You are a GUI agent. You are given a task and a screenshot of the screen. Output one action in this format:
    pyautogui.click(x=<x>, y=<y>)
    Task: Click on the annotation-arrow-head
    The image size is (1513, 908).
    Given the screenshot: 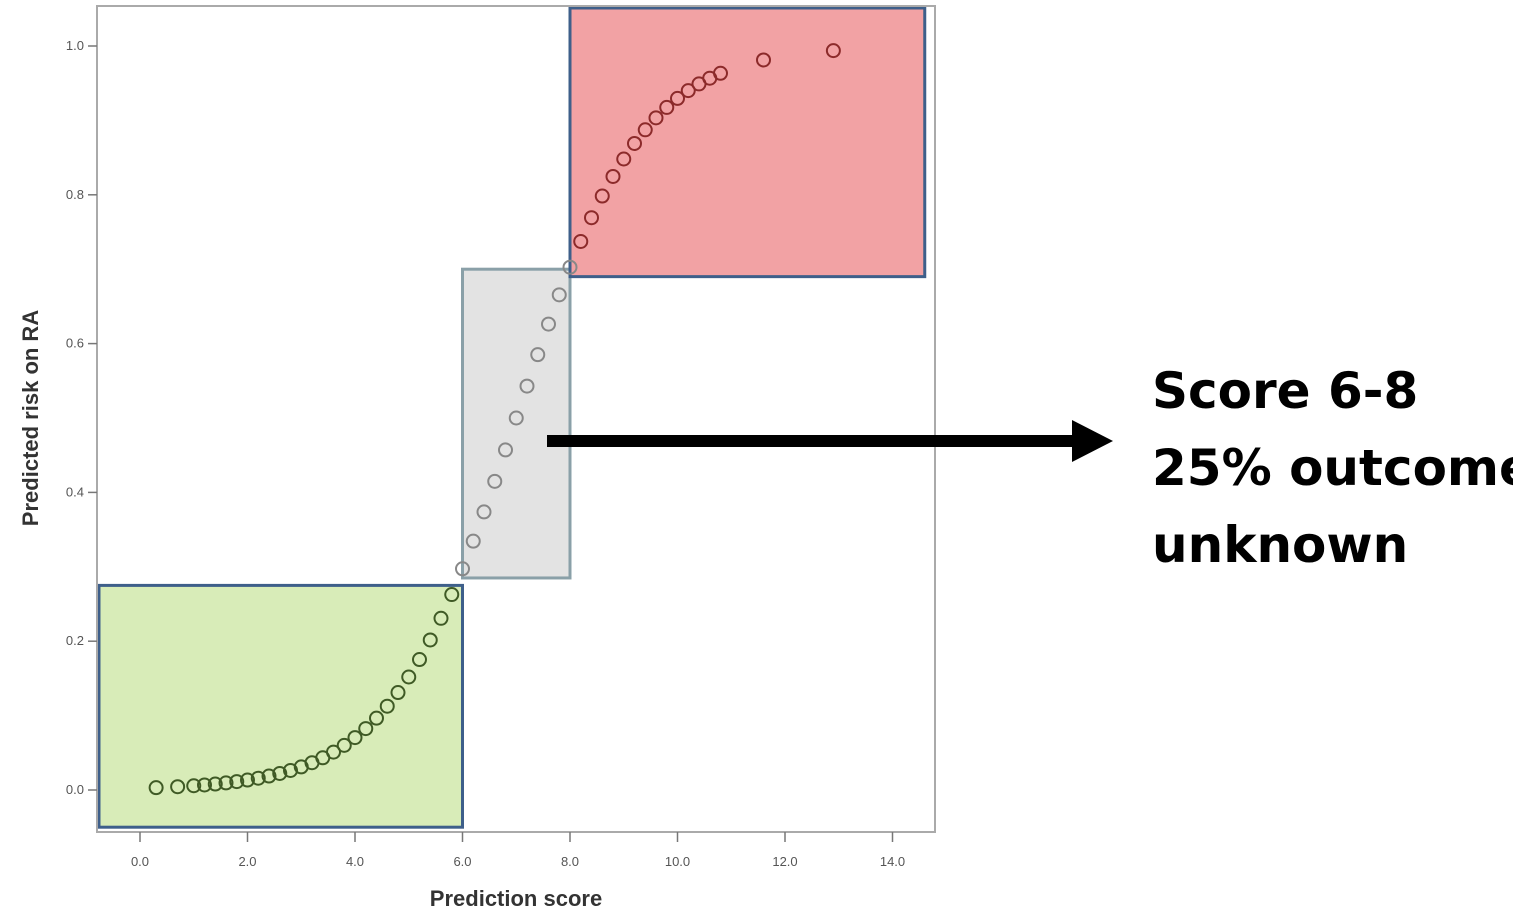 What is the action you would take?
    pyautogui.click(x=1092, y=441)
    